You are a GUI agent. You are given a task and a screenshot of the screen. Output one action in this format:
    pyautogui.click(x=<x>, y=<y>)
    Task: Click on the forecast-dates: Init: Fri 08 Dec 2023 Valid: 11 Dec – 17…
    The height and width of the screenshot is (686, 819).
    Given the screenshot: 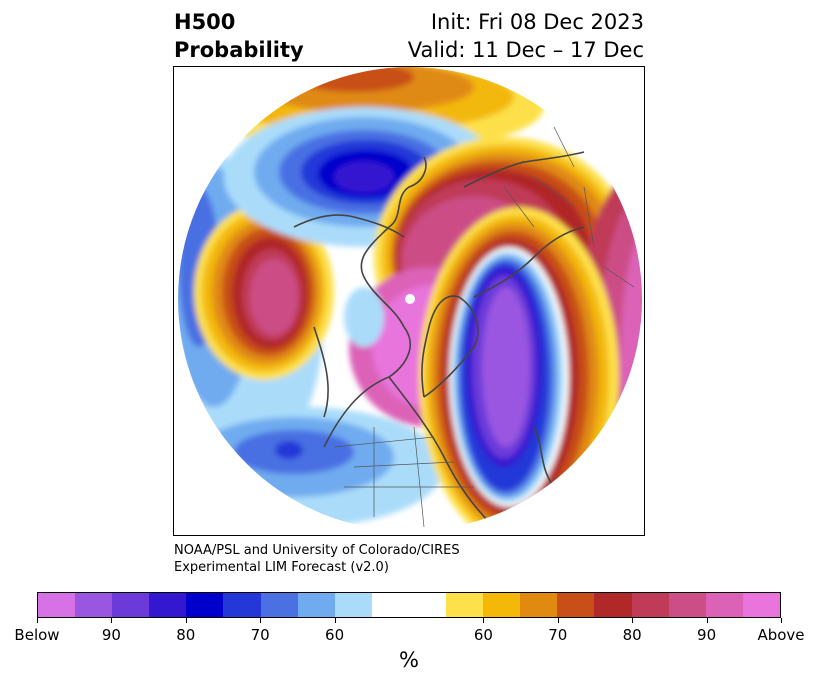 What is the action you would take?
    pyautogui.click(x=526, y=36)
    